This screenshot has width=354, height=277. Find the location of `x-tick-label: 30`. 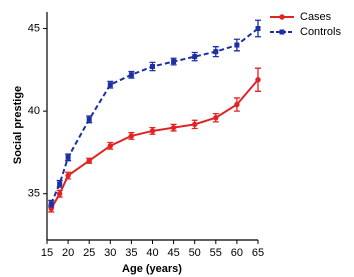

x-tick-label: 30 is located at coordinates (110, 253).